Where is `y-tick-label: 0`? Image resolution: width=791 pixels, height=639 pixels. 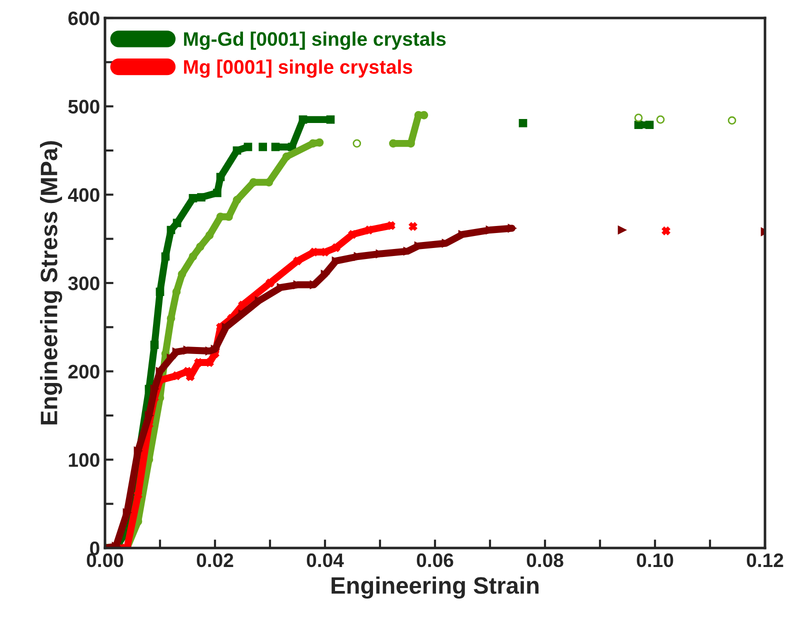 y-tick-label: 0 is located at coordinates (95, 548).